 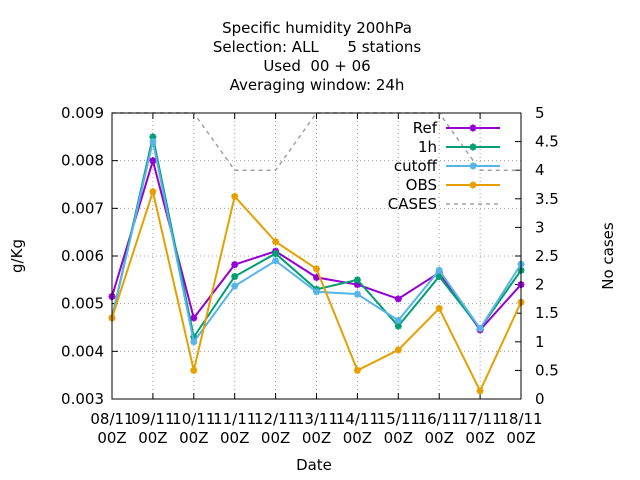 I want to click on y-axis-ticks: 0.003 0.004 0.005 0.006 0.007 0.008 0.009, so click(x=89, y=256).